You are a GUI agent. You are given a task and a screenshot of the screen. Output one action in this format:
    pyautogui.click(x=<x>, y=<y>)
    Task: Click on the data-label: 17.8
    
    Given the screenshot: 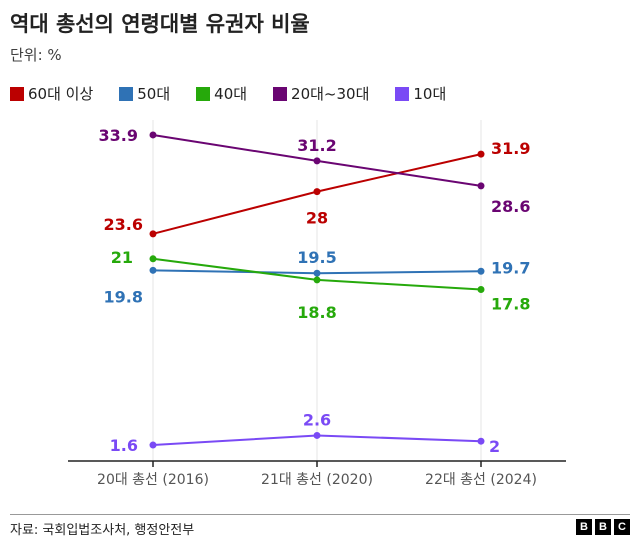 What is the action you would take?
    pyautogui.click(x=510, y=304)
    